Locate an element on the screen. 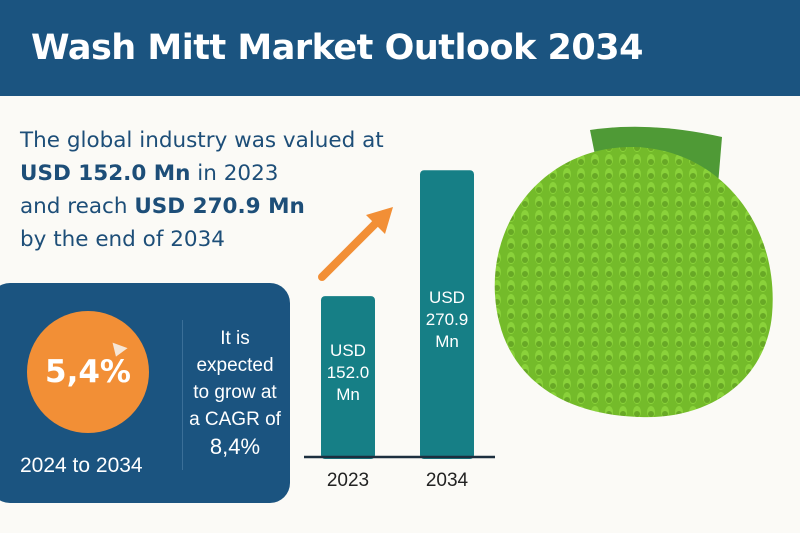  cagr-description: It is expected to grow at a CAGR of 8,4% is located at coordinates (235, 392).